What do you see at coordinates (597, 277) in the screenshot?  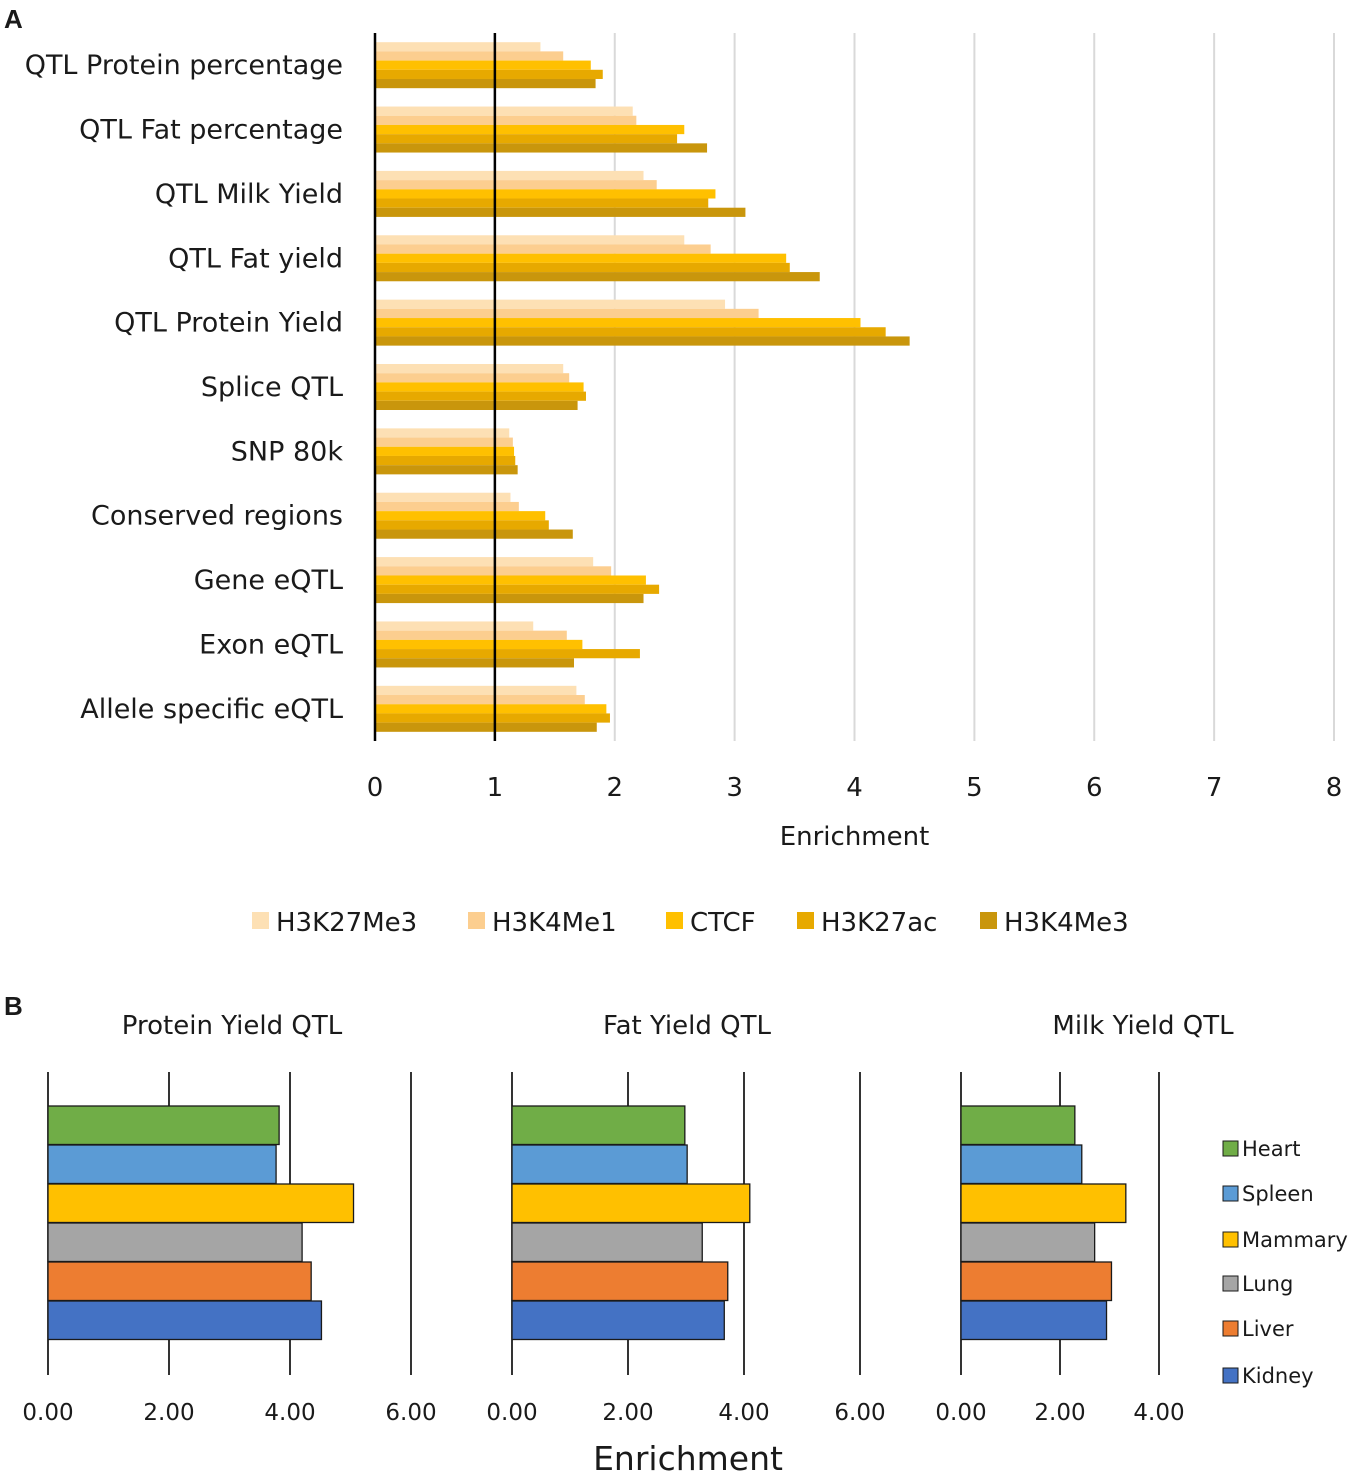 I see `bar-qtl-fat-yield-h3k4me3` at bounding box center [597, 277].